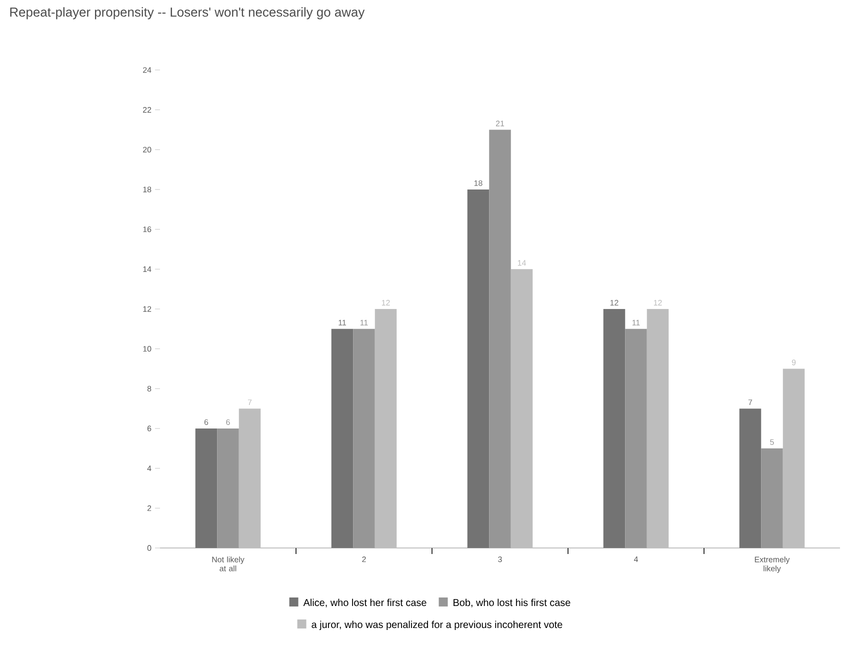 The image size is (846, 651). I want to click on legend-label: Alice, who lost her first case, so click(364, 603).